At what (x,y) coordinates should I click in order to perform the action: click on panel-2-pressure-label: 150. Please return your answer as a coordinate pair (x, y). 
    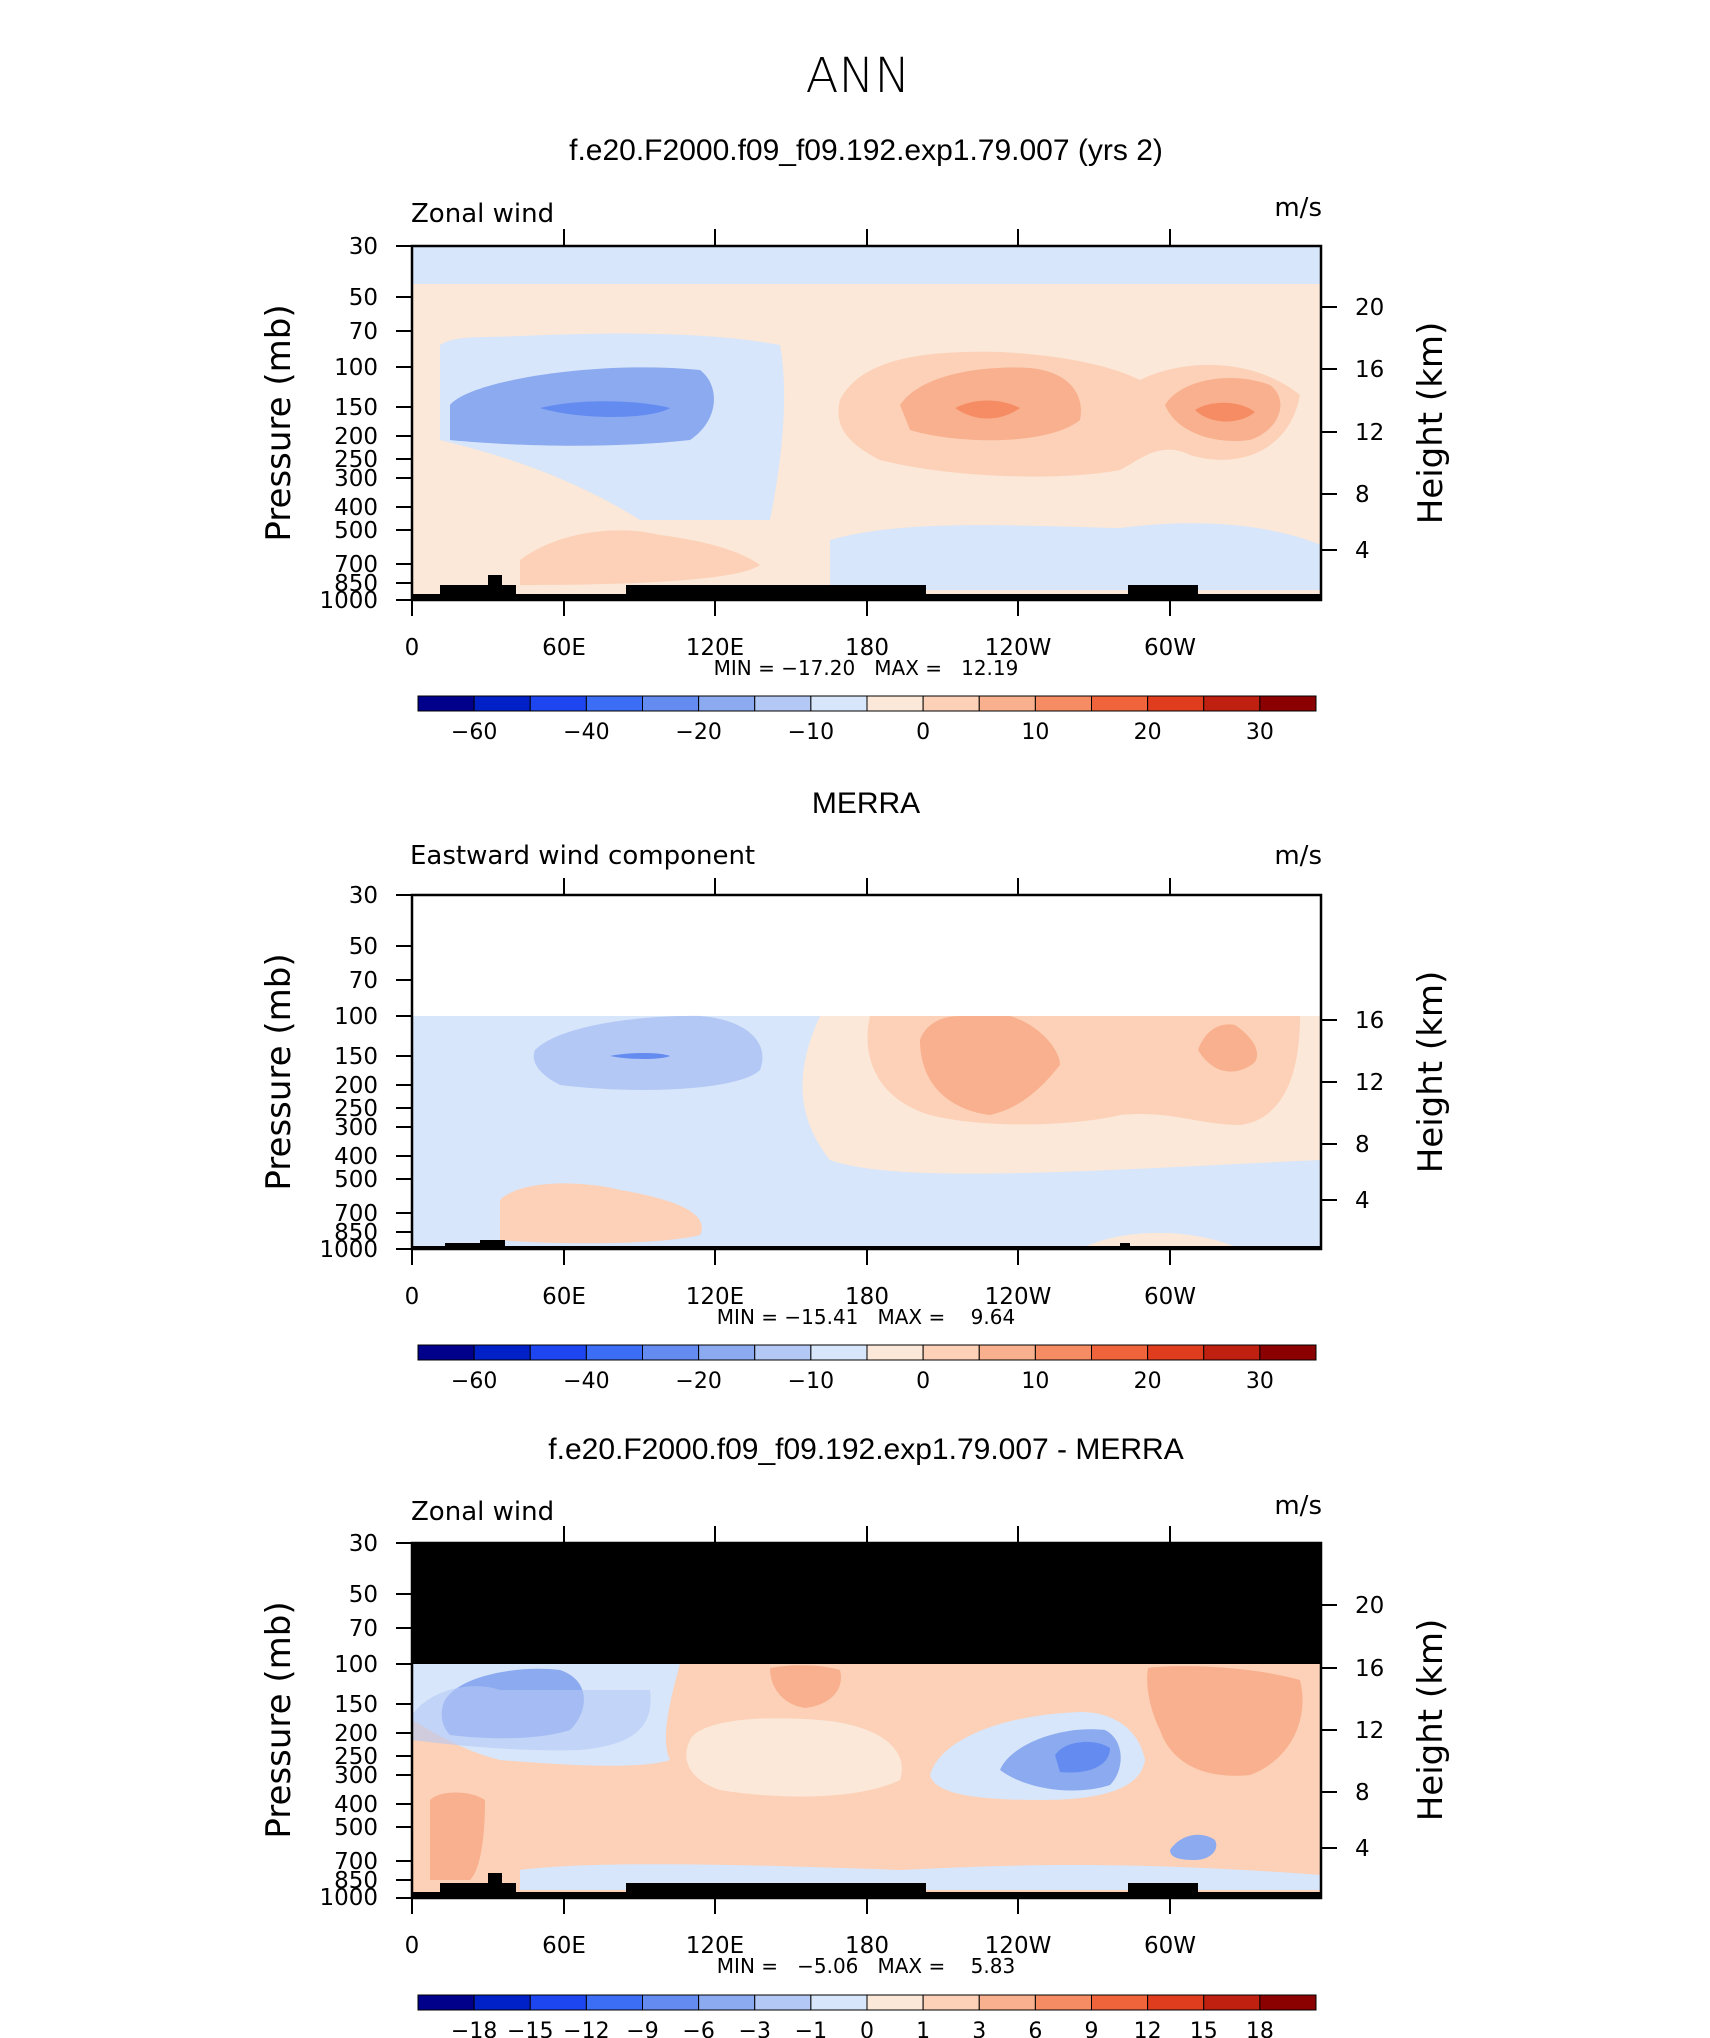
    Looking at the image, I should click on (356, 1057).